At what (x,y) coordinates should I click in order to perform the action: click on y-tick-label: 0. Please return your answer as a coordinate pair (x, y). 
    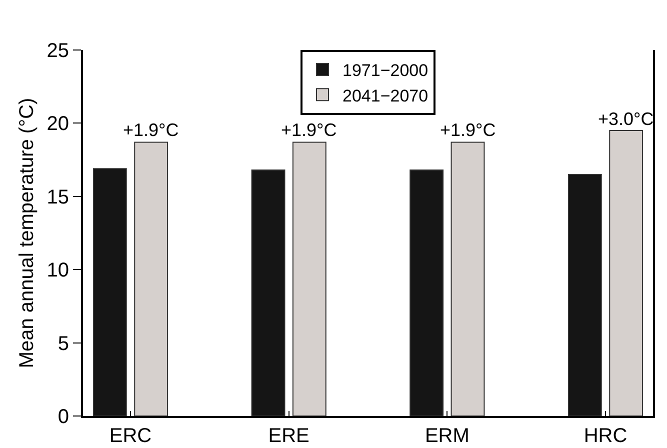
    Looking at the image, I should click on (63, 417).